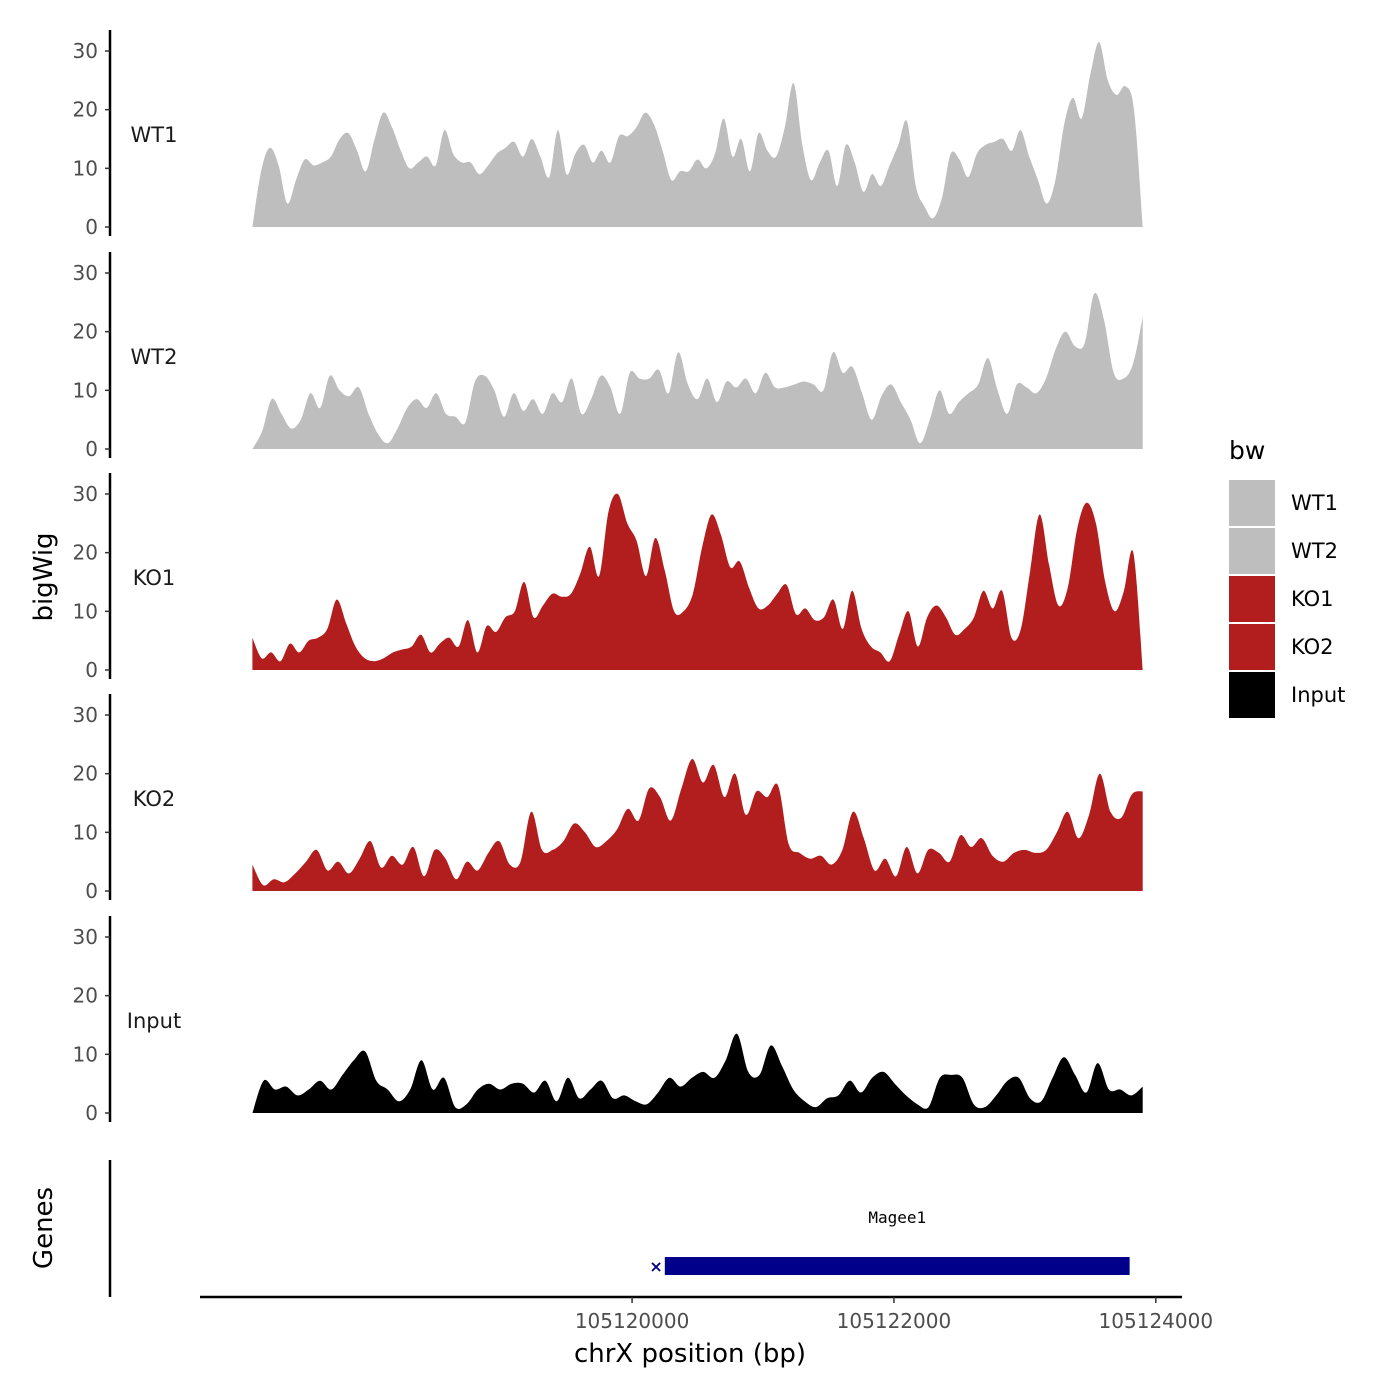 This screenshot has width=1400, height=1400. What do you see at coordinates (154, 135) in the screenshot?
I see `track-label: WT1` at bounding box center [154, 135].